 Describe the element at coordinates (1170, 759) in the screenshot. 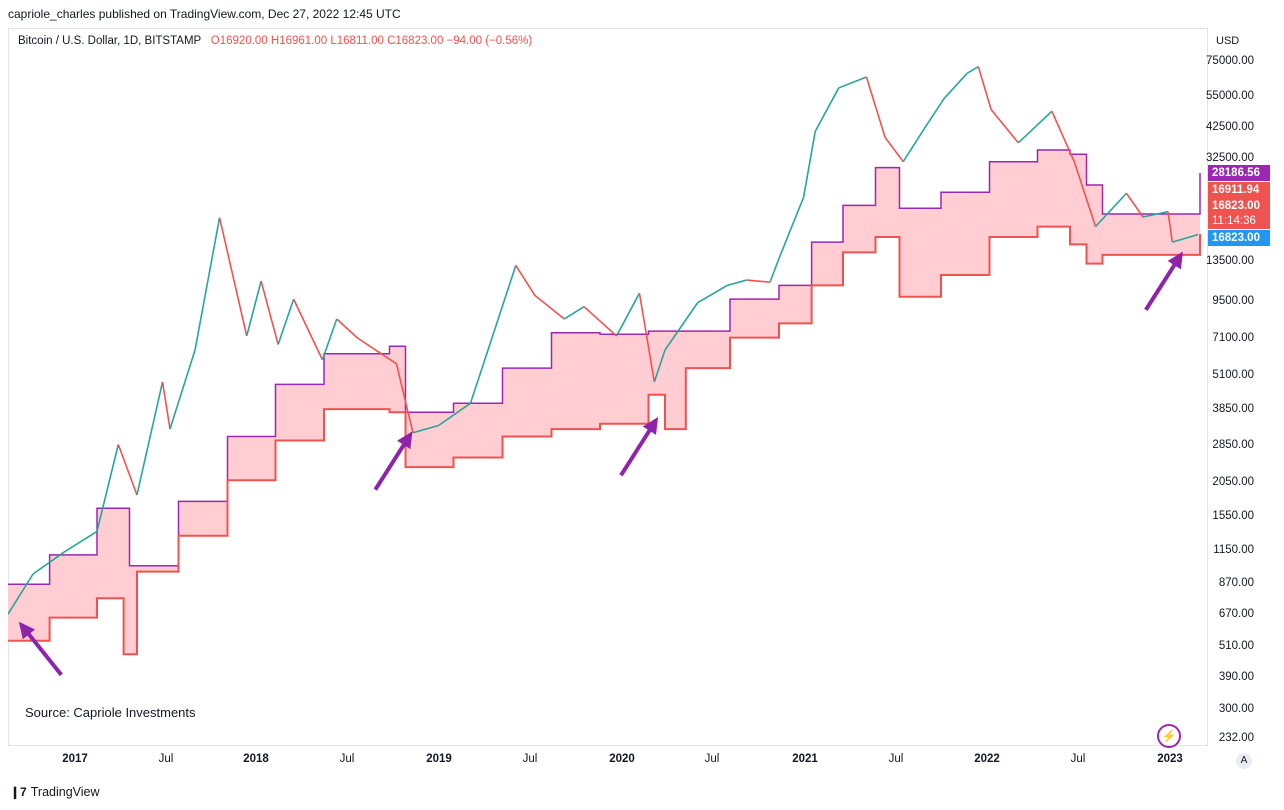

I see `time-label: 2023` at that location.